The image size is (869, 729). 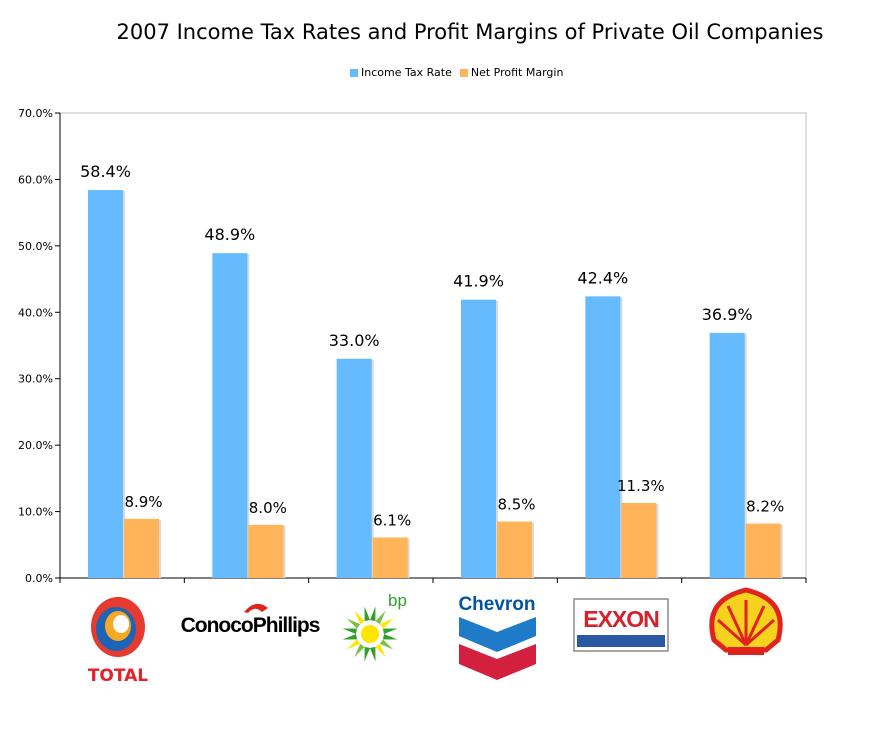 I want to click on exxon-logo-text: EXXON, so click(x=621, y=619).